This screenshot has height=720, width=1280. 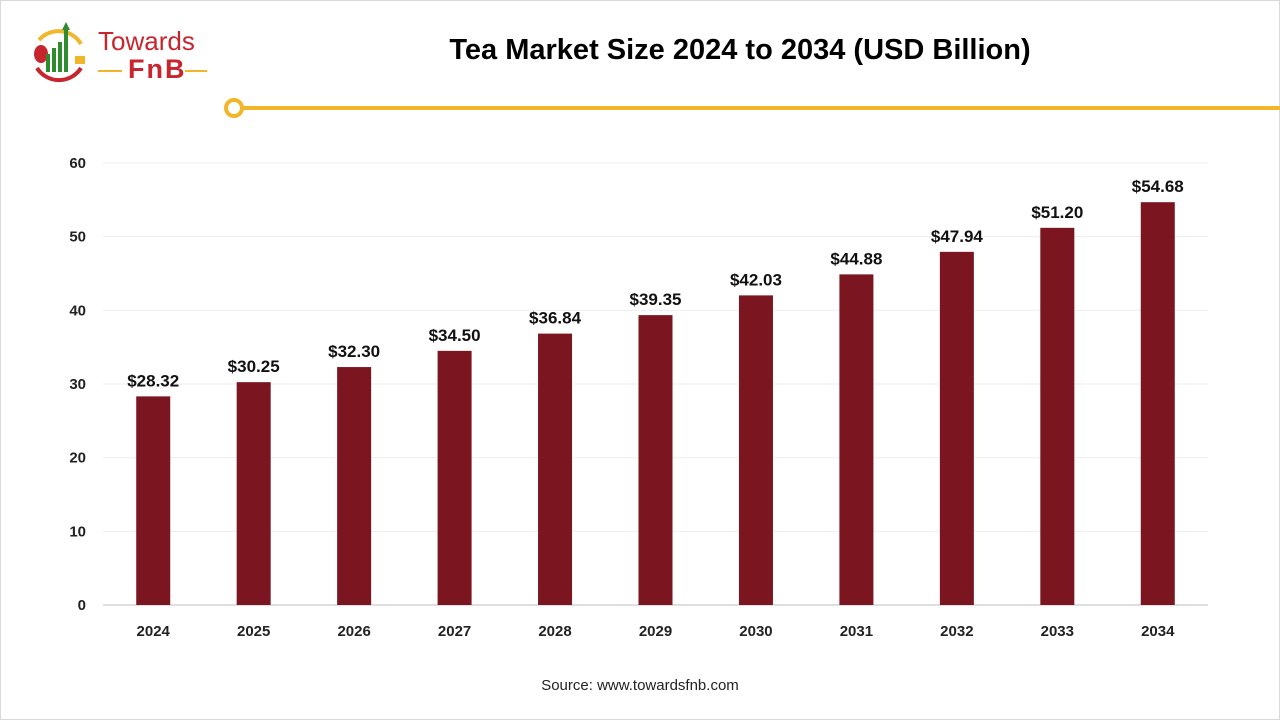 I want to click on logo-text-towards: Towards, so click(x=146, y=41).